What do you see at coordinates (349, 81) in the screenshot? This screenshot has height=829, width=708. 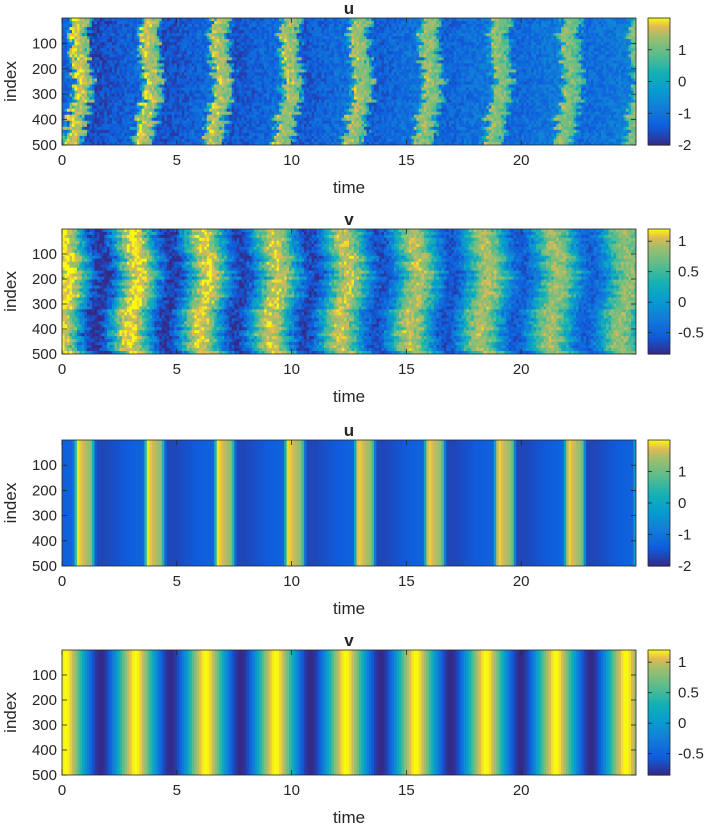 I see `heatmap-image` at bounding box center [349, 81].